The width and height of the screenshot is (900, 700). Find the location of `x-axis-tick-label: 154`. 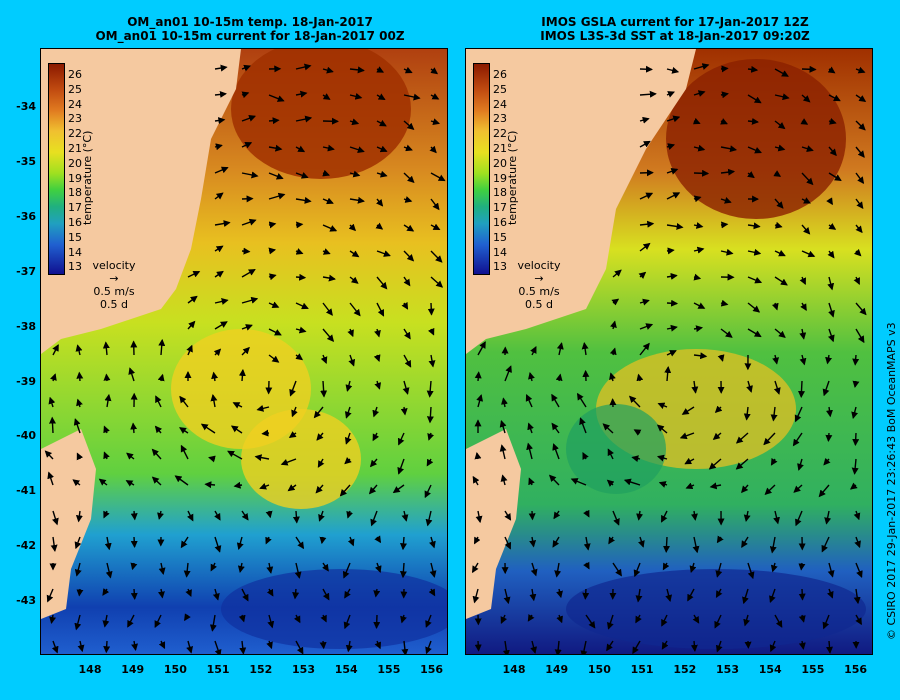

x-axis-tick-label: 154 is located at coordinates (346, 669).